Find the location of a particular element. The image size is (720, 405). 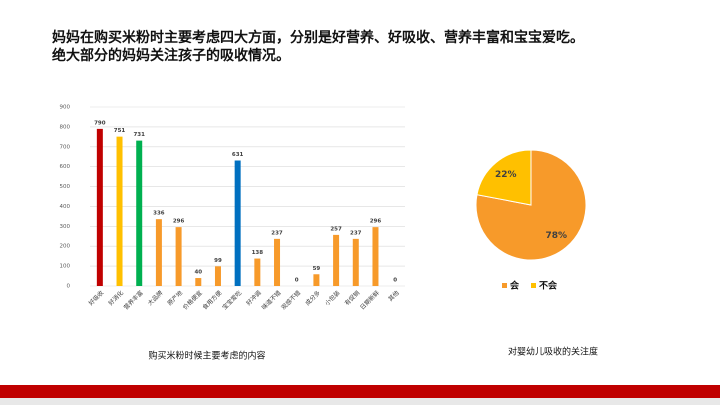

legend-label: 会 is located at coordinates (515, 286).